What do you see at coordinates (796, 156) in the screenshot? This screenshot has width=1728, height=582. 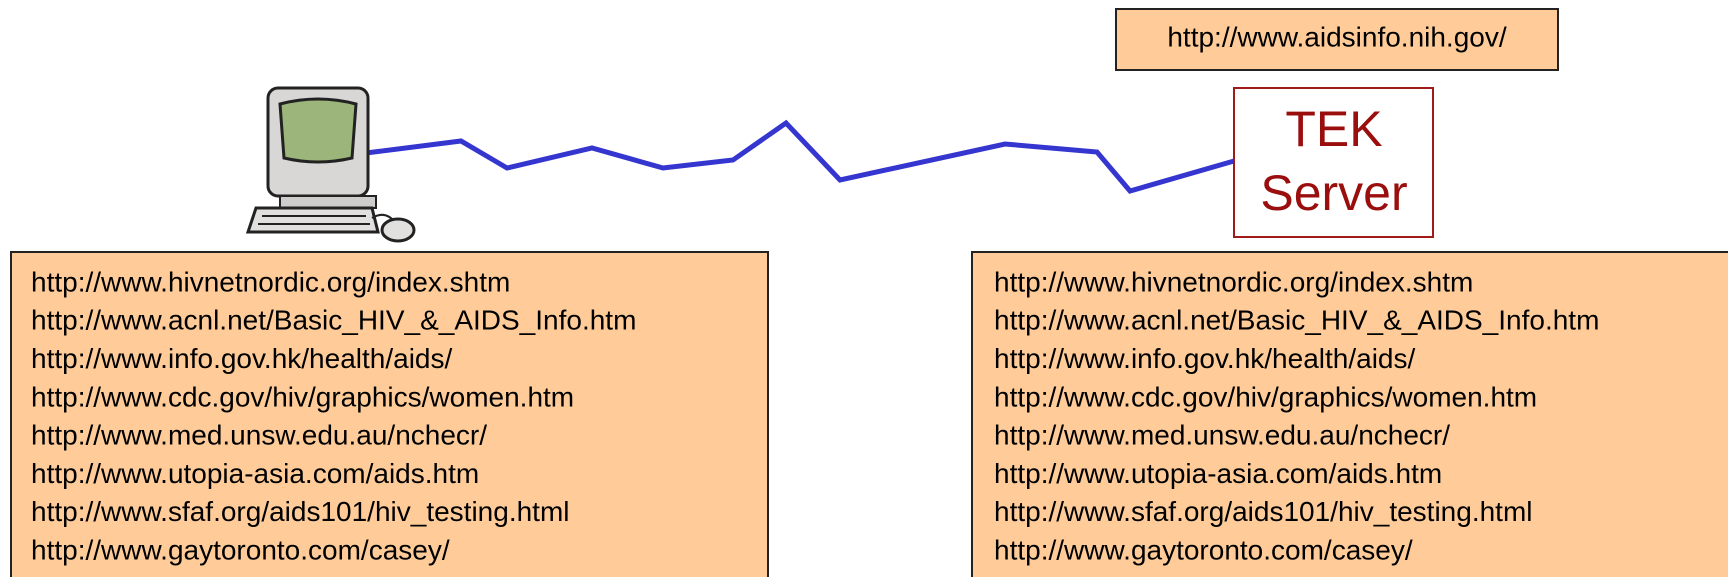 I see `connection-line` at bounding box center [796, 156].